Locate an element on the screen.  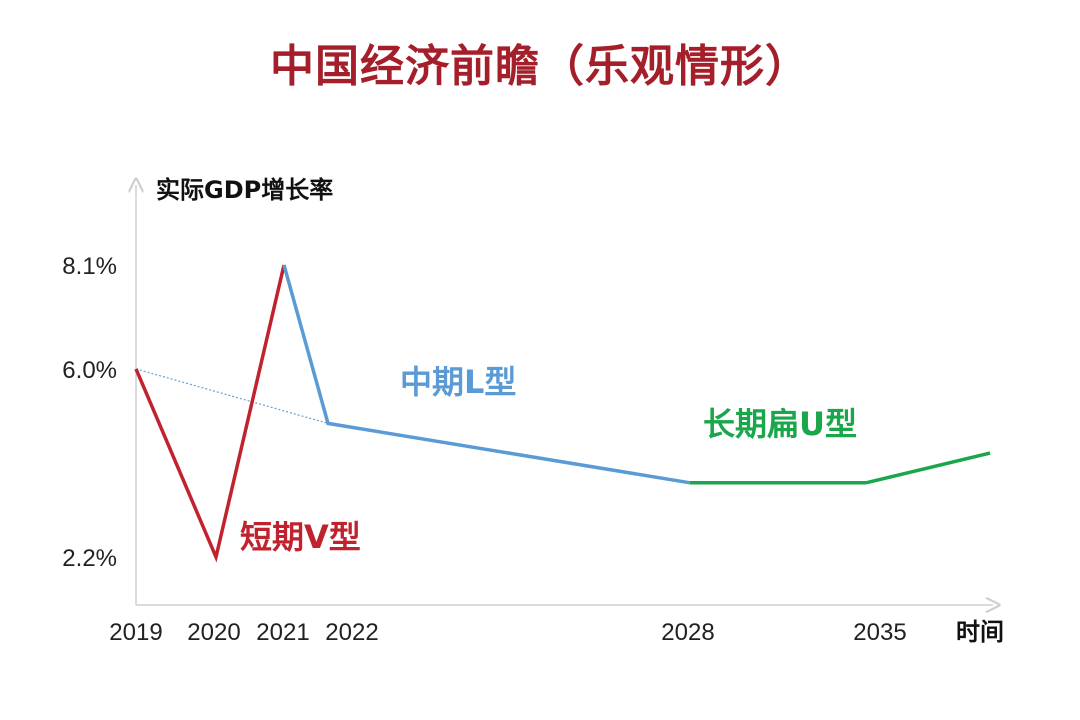
y-tick-labels: 8.1% 6.0% 2.2% is located at coordinates (89, 412).